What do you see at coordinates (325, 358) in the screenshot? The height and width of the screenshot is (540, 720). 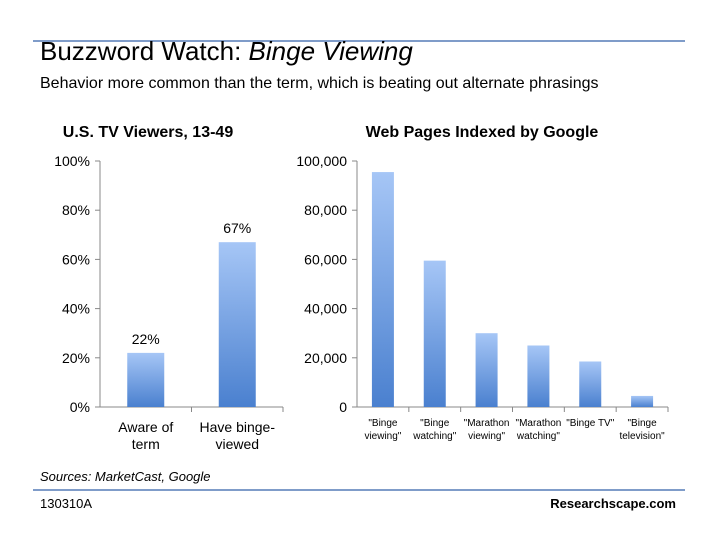 I see `y-tick-label: 20,000` at bounding box center [325, 358].